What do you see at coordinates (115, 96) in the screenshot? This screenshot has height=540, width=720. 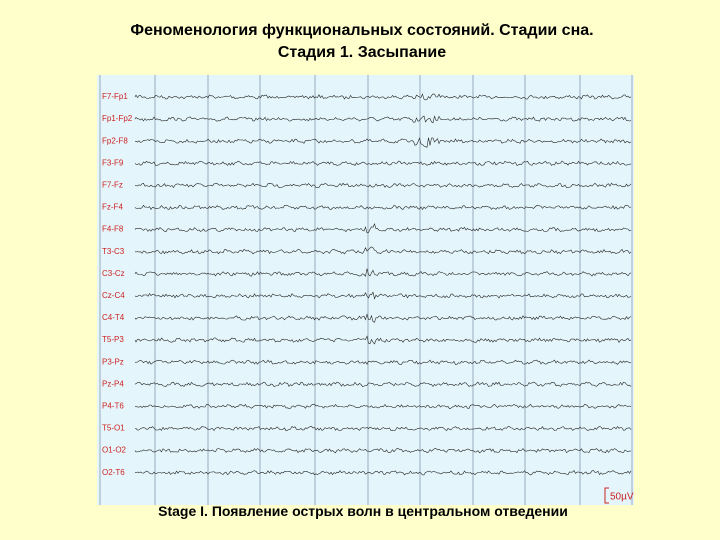 I see `channel-label: F7-Fp1` at bounding box center [115, 96].